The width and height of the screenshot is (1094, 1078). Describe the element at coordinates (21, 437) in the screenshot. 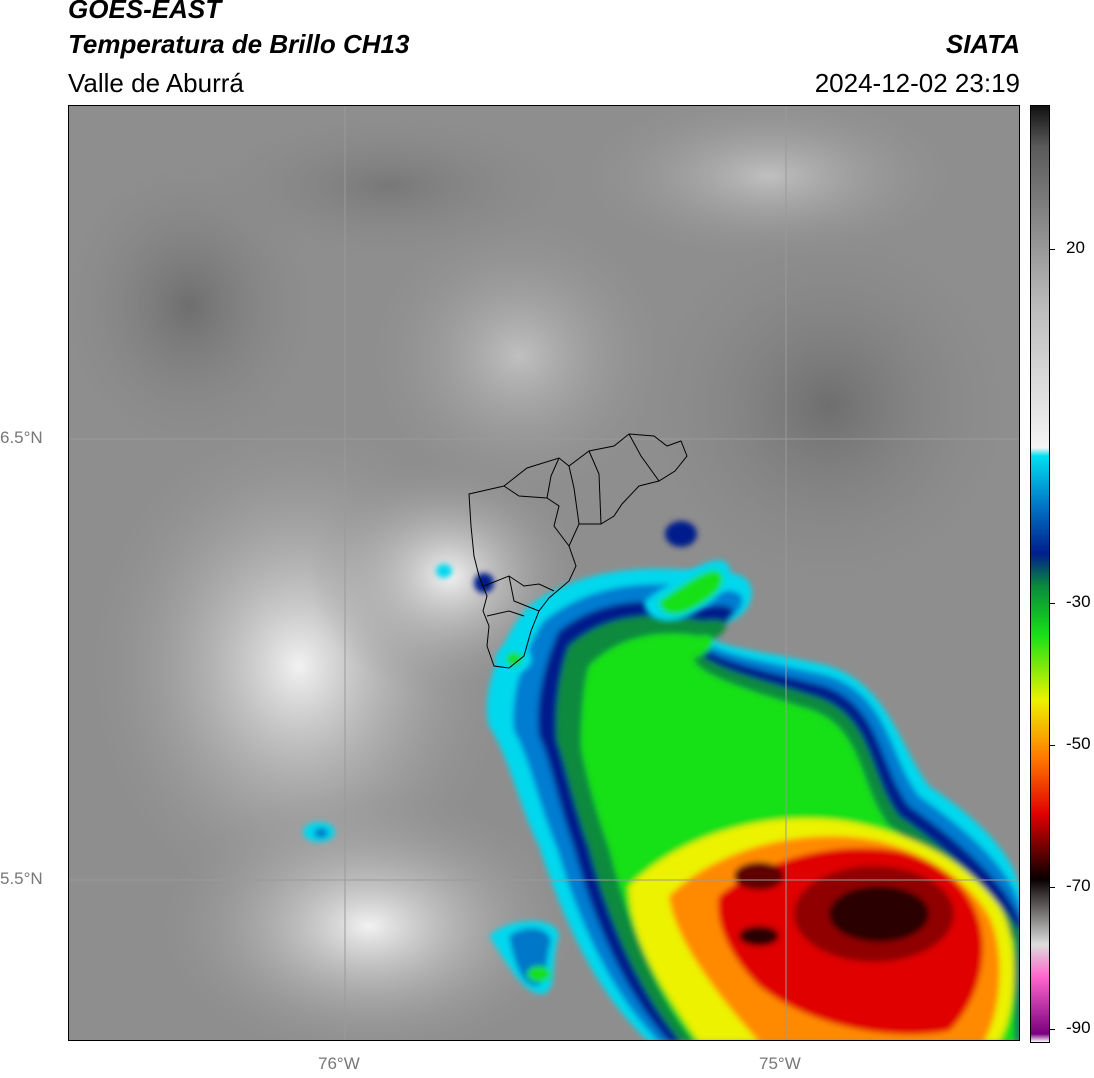

I see `lat-label-6.5: 6.5°N` at that location.